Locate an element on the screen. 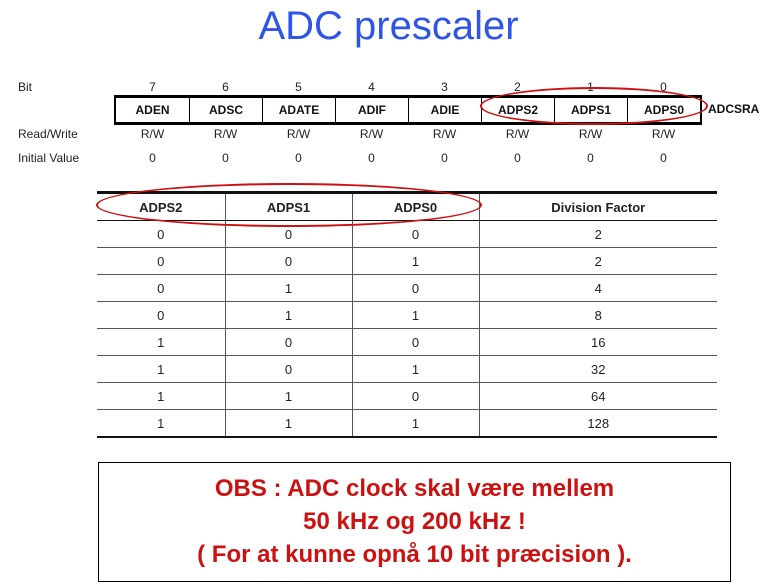 The width and height of the screenshot is (777, 584). table-row: 1 1 1 128 is located at coordinates (407, 423).